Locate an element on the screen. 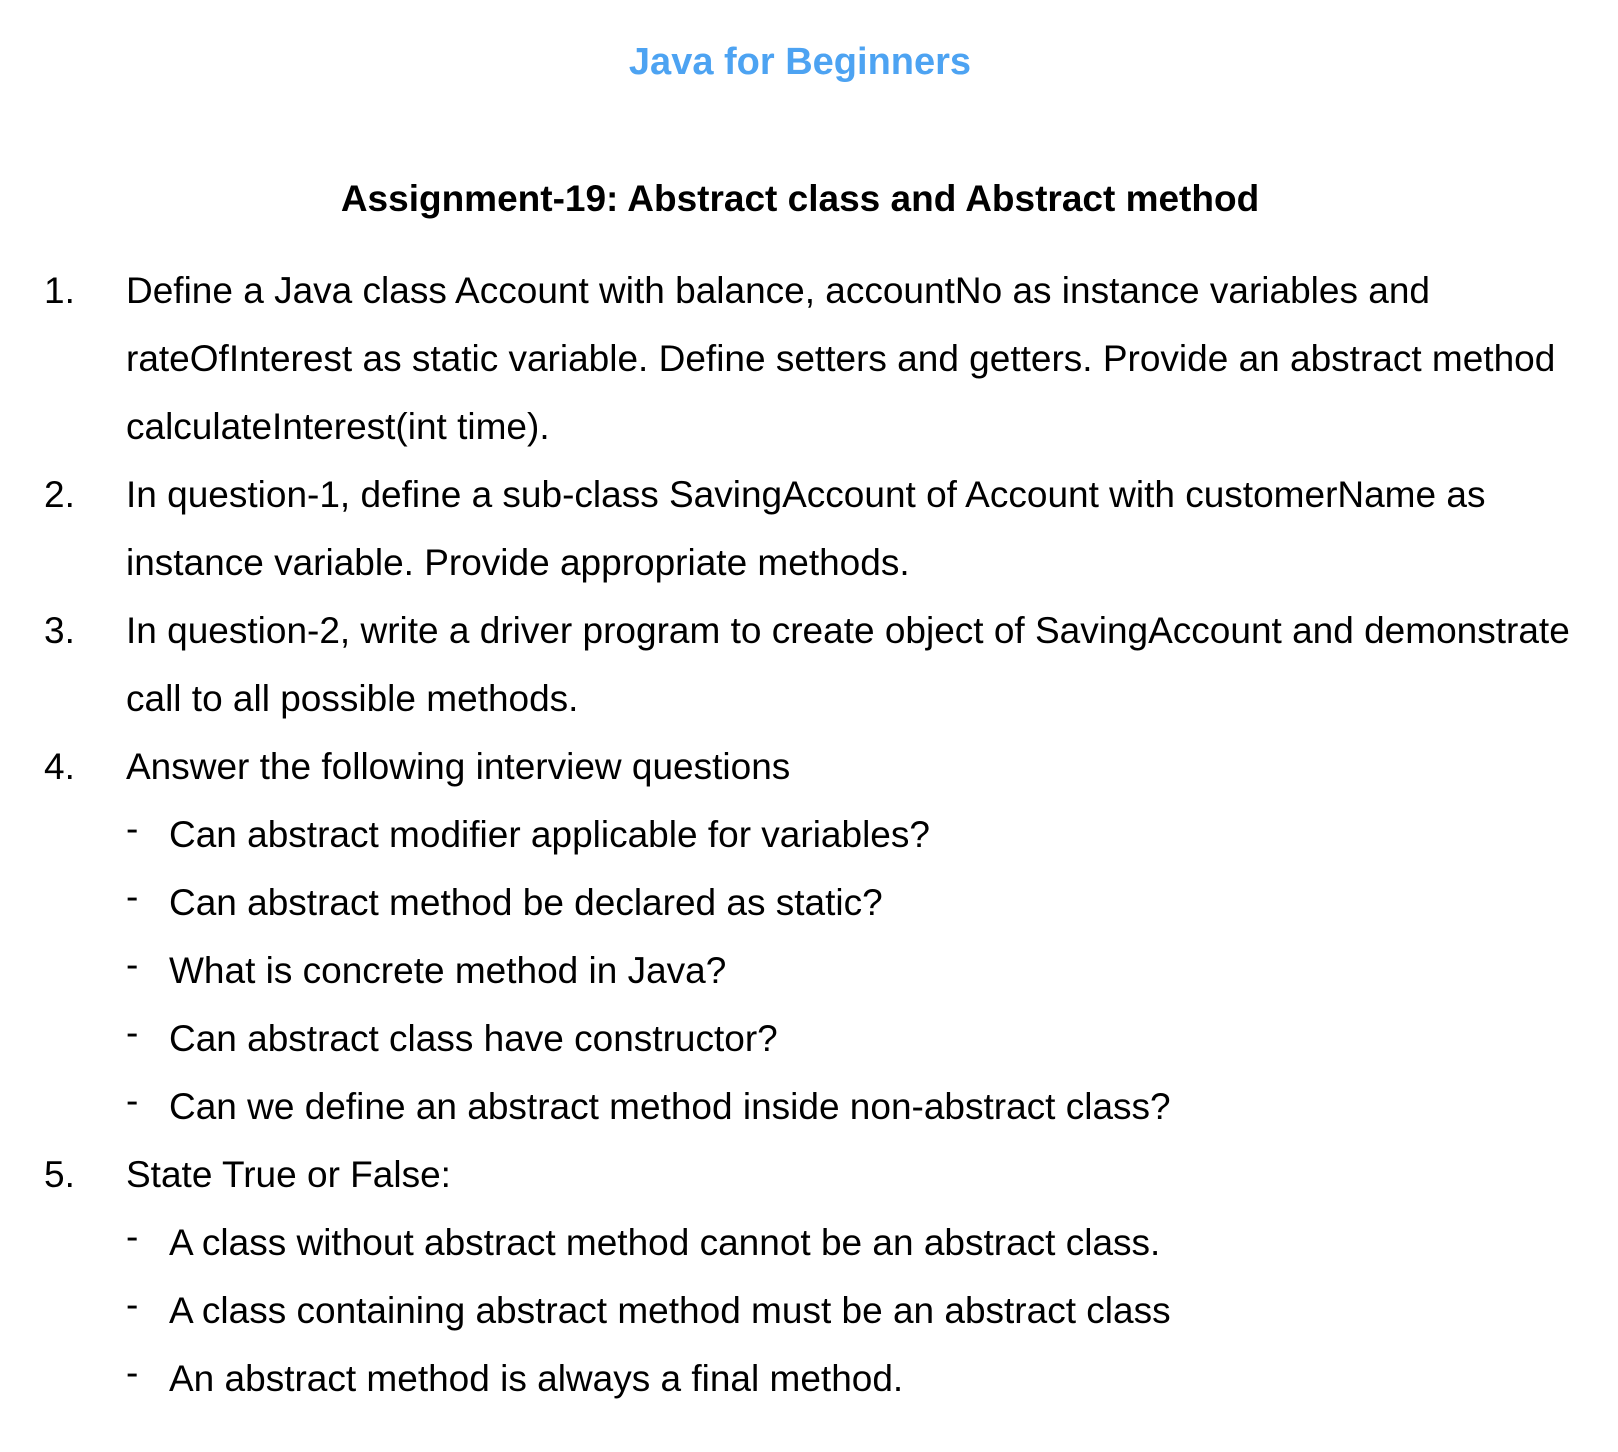 This screenshot has height=1452, width=1618. question-number: 5. is located at coordinates (59, 1174).